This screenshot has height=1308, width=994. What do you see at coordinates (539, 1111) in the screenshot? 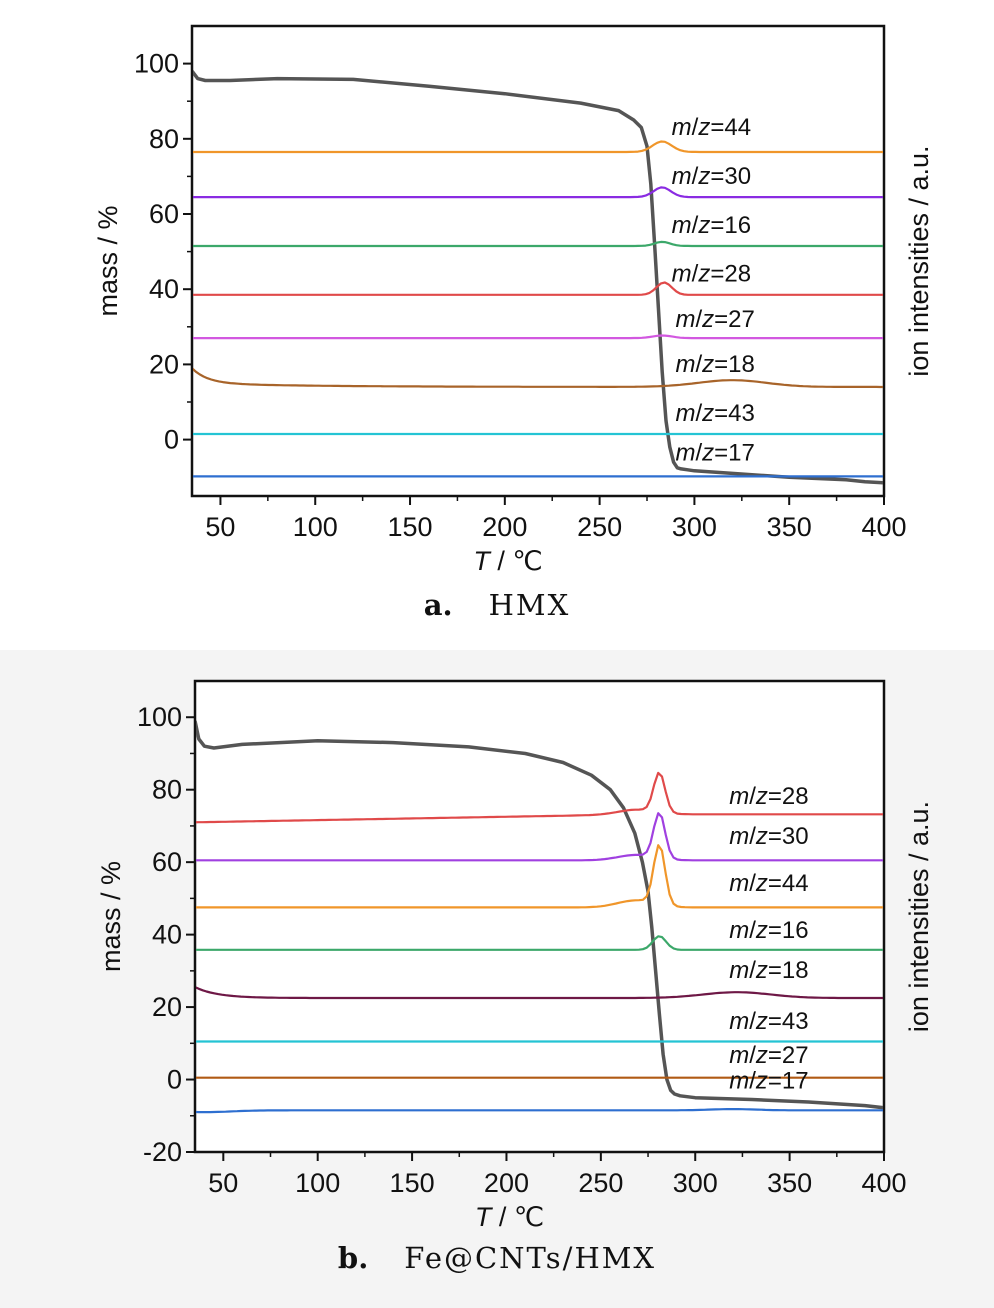
I see `series-line-mz17` at bounding box center [539, 1111].